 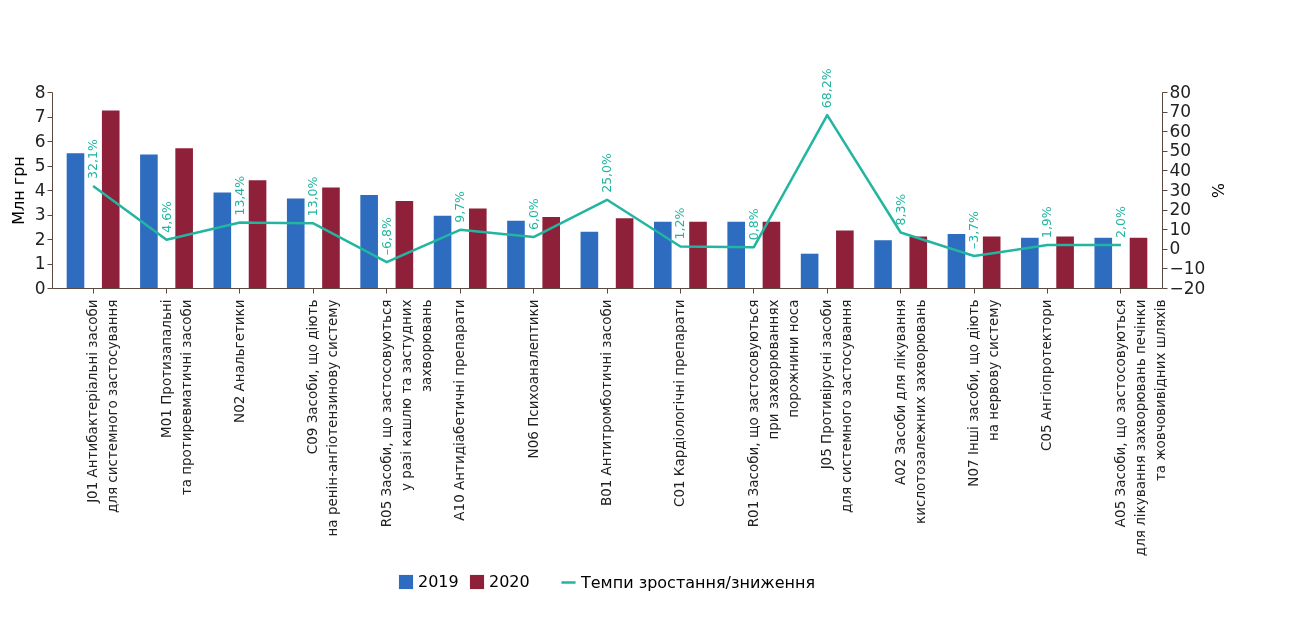 What do you see at coordinates (40, 91) in the screenshot?
I see `y-tick-label: 8` at bounding box center [40, 91].